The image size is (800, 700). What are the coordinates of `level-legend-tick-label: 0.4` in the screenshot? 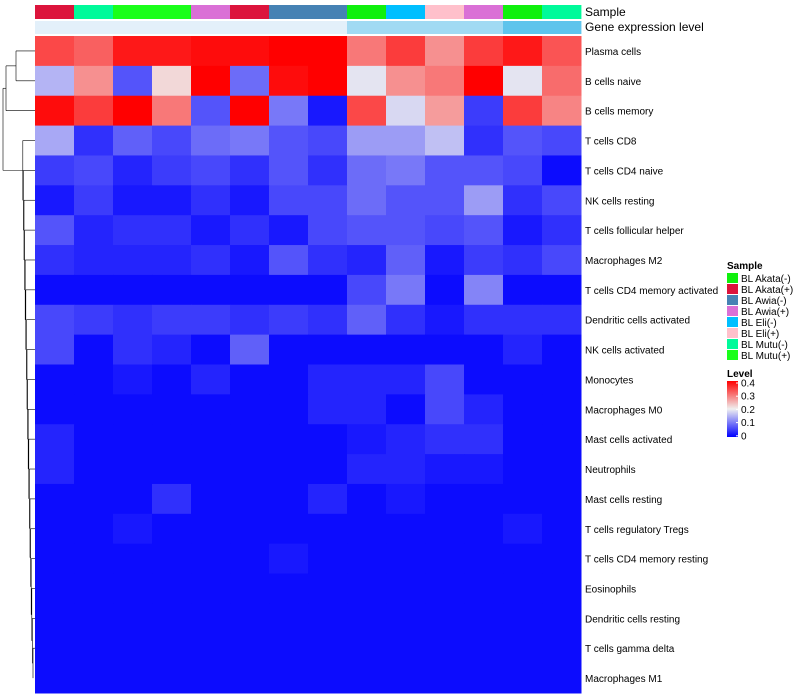 It's located at (748, 384).